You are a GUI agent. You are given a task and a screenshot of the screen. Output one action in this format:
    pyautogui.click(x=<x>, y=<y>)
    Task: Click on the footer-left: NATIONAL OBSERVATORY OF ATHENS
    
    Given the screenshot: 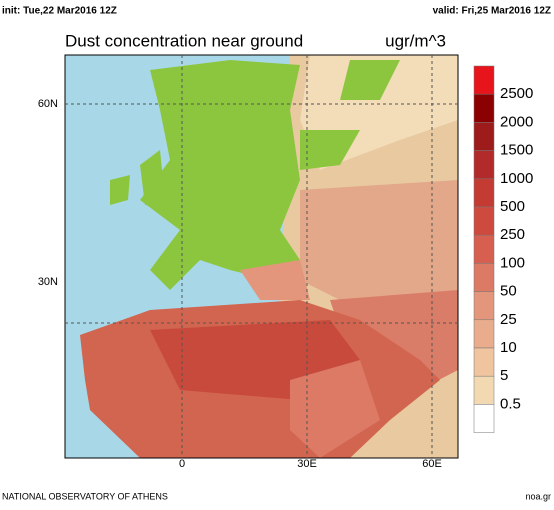 What is the action you would take?
    pyautogui.click(x=85, y=496)
    